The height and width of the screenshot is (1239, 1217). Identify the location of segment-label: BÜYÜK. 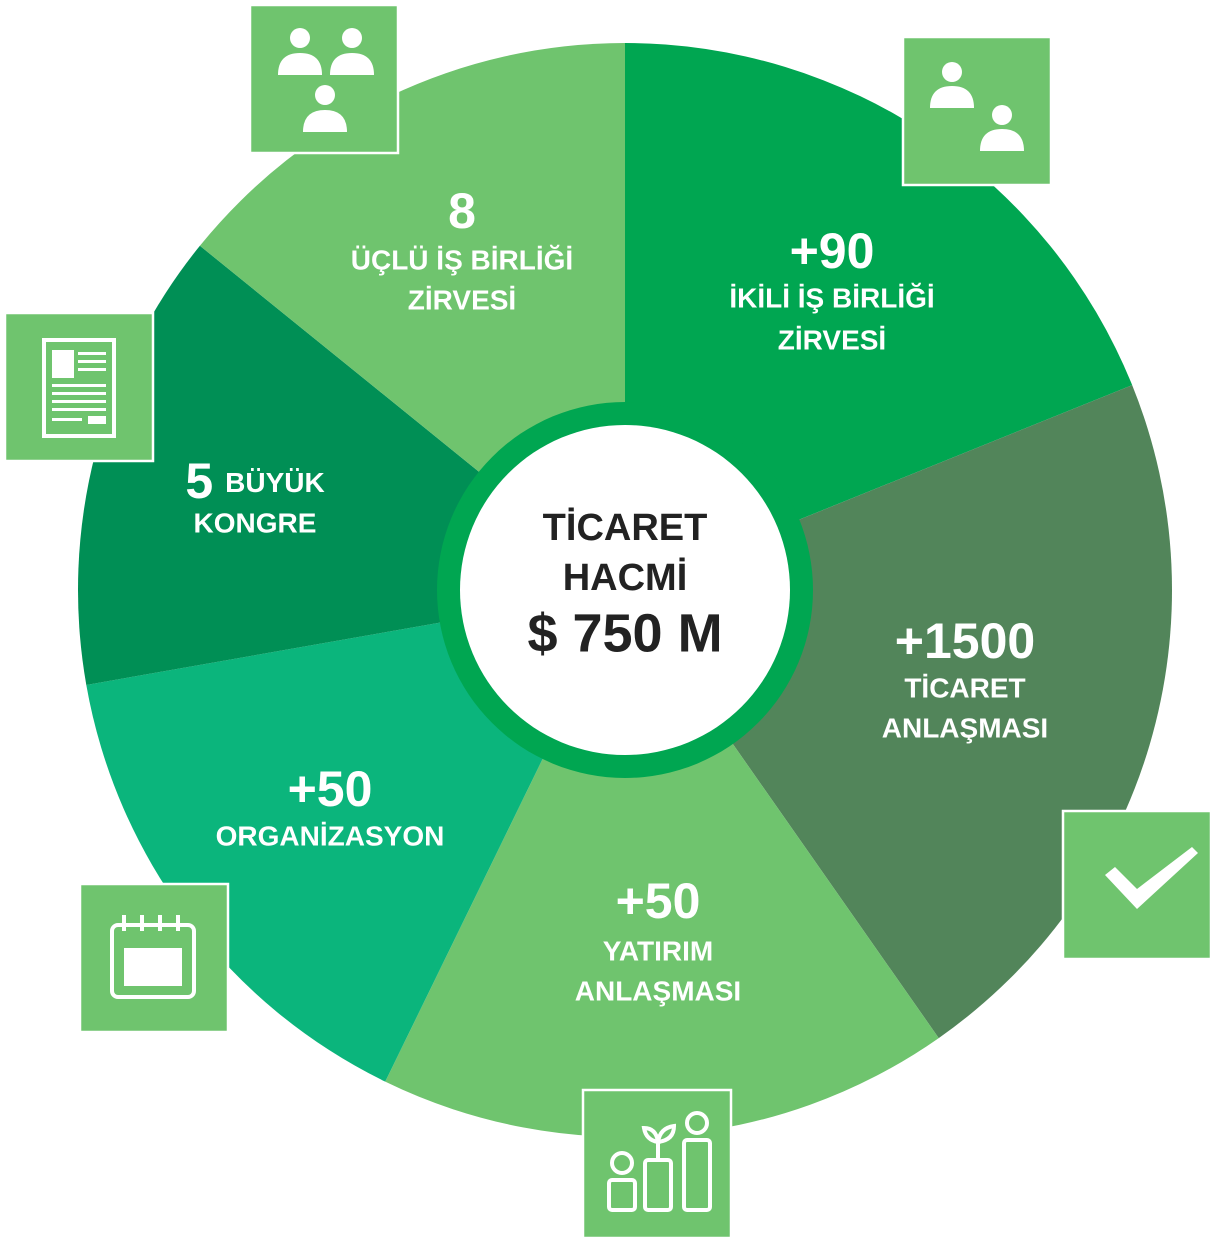
(275, 482).